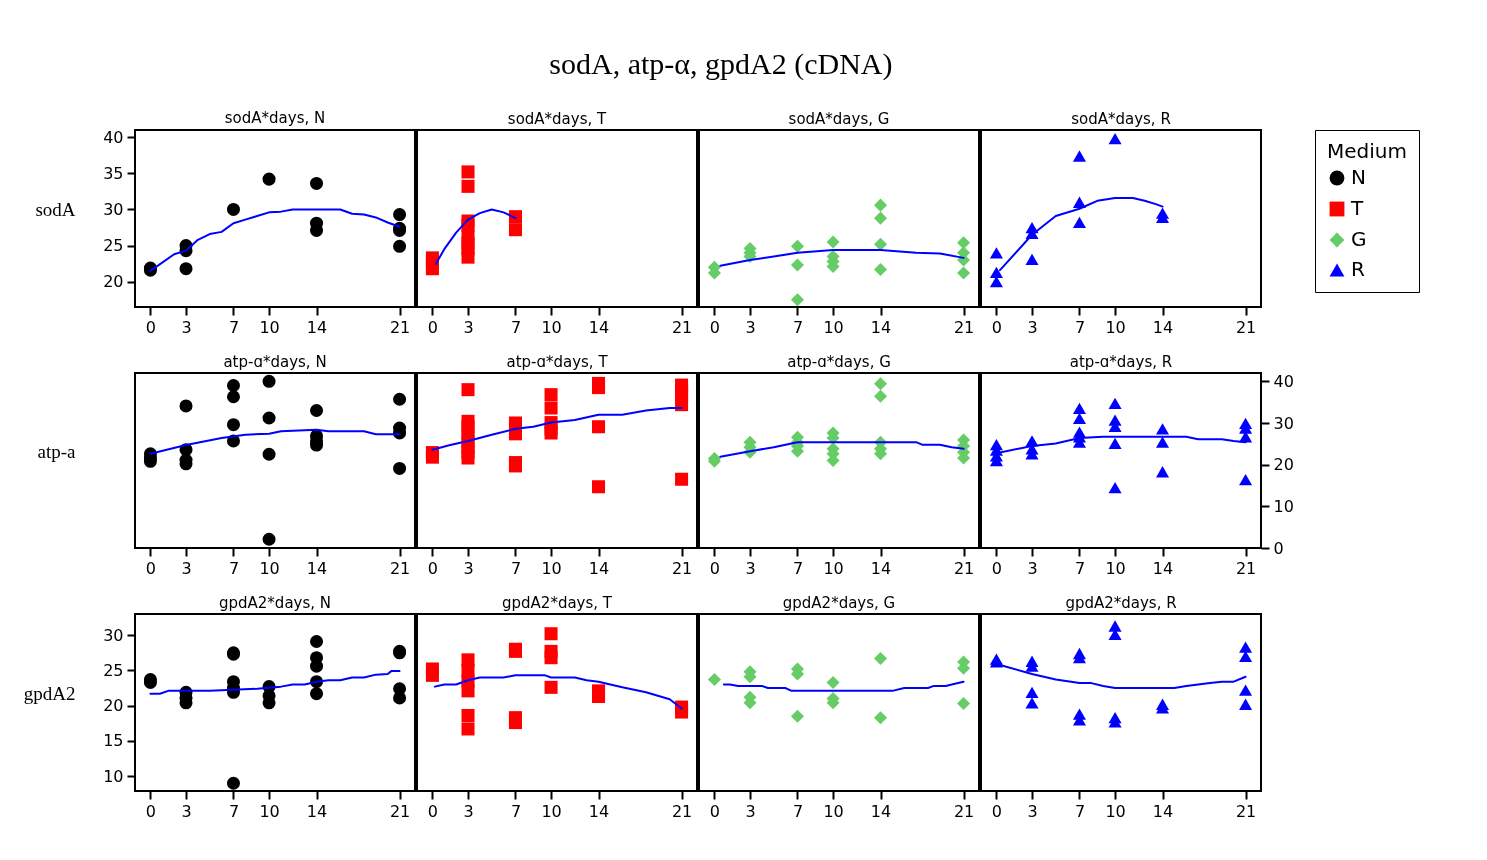  What do you see at coordinates (839, 119) in the screenshot?
I see `chart-subtitle: sodA*days, G` at bounding box center [839, 119].